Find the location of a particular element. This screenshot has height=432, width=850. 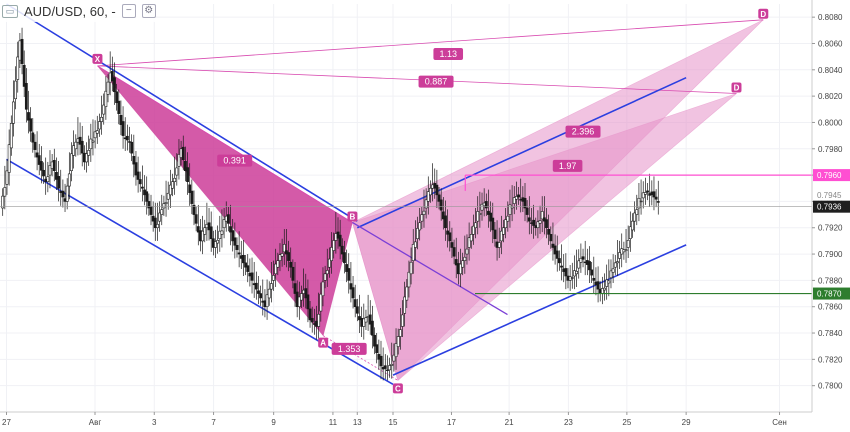

time-tick-label: Сен is located at coordinates (779, 422).